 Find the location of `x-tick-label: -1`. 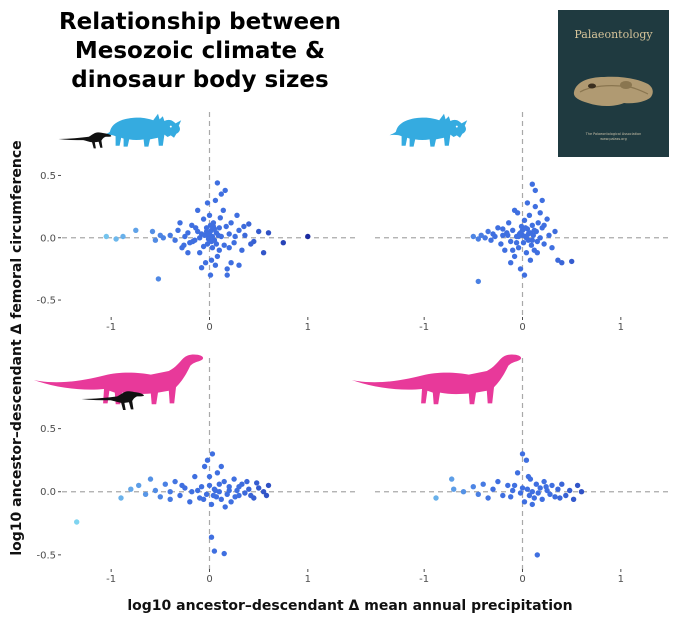

x-tick-label: -1 is located at coordinates (111, 327).